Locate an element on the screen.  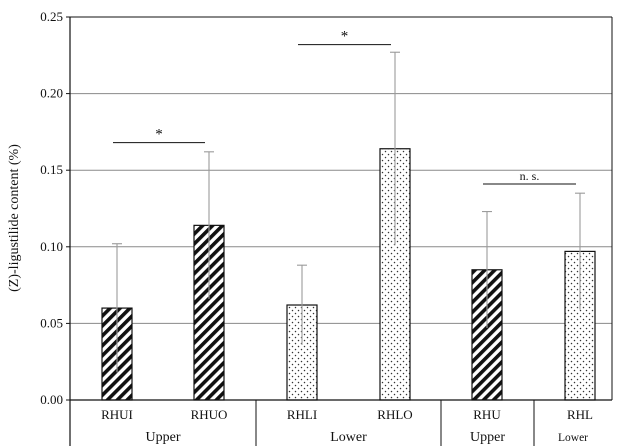
category-label: RHL is located at coordinates (580, 414).